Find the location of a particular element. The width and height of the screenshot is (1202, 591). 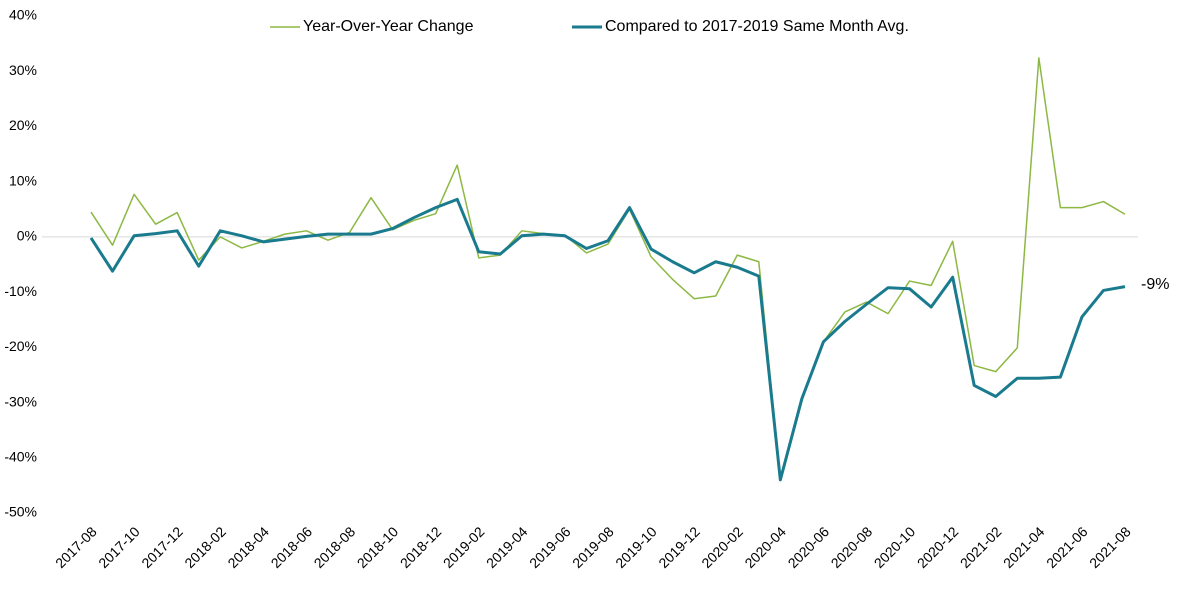

x-tick-label: 2017-12 is located at coordinates (162, 547).